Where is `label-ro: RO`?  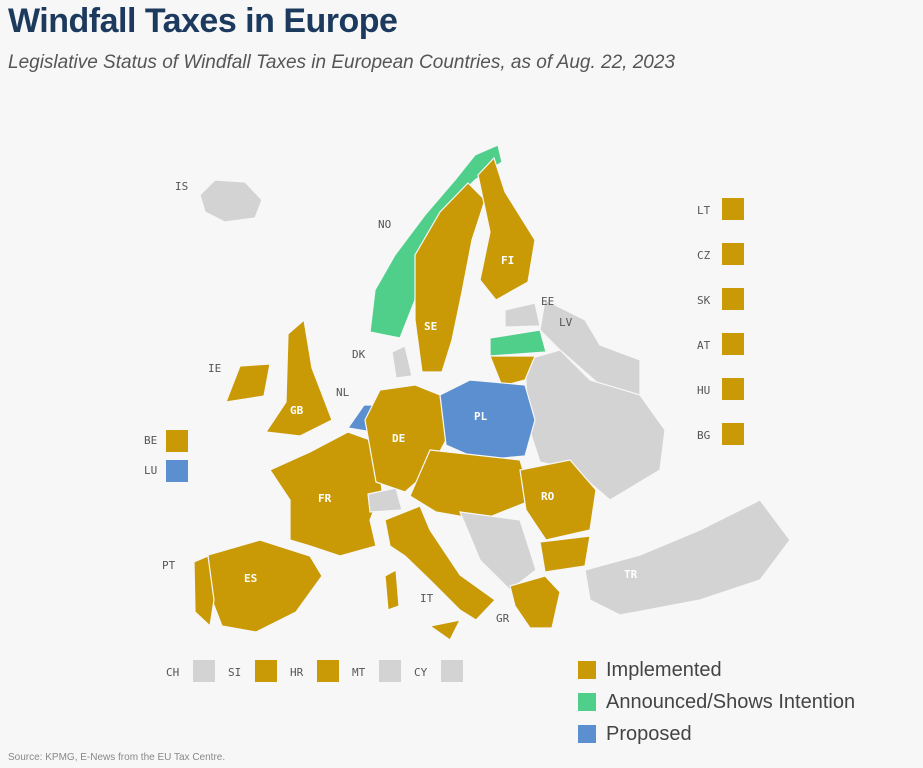
label-ro: RO is located at coordinates (548, 496).